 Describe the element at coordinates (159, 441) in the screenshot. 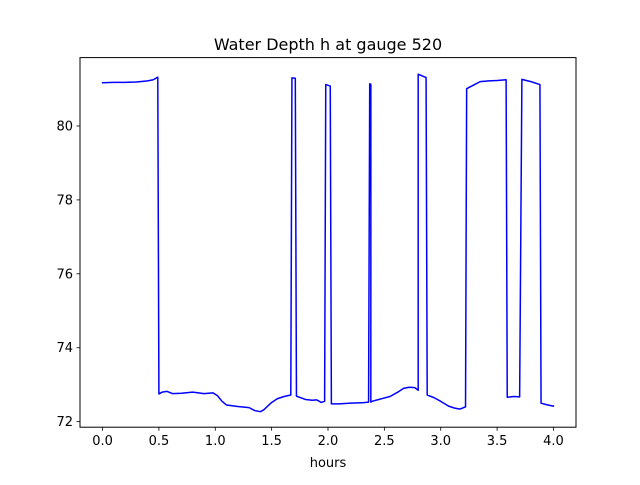

I see `x-tick-label: 0.5` at that location.